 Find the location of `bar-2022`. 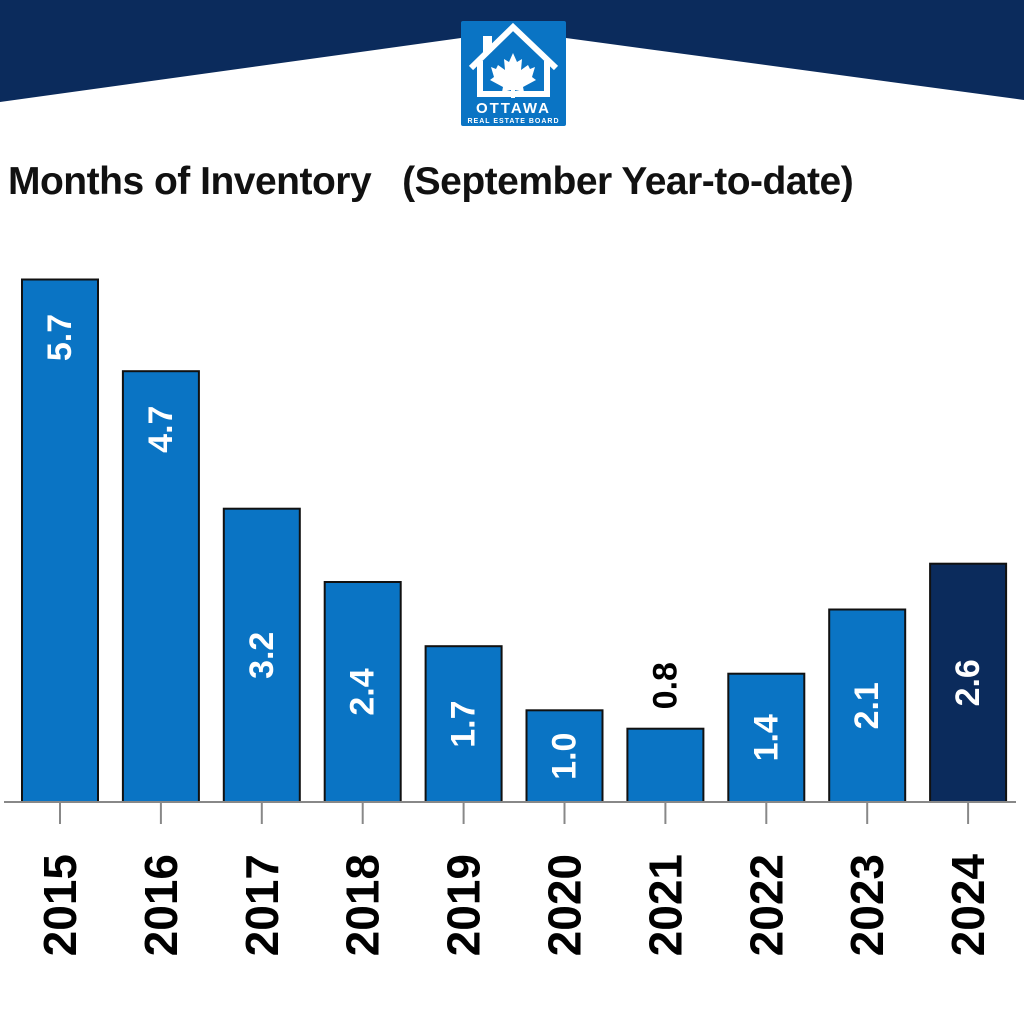

bar-2022 is located at coordinates (766, 738).